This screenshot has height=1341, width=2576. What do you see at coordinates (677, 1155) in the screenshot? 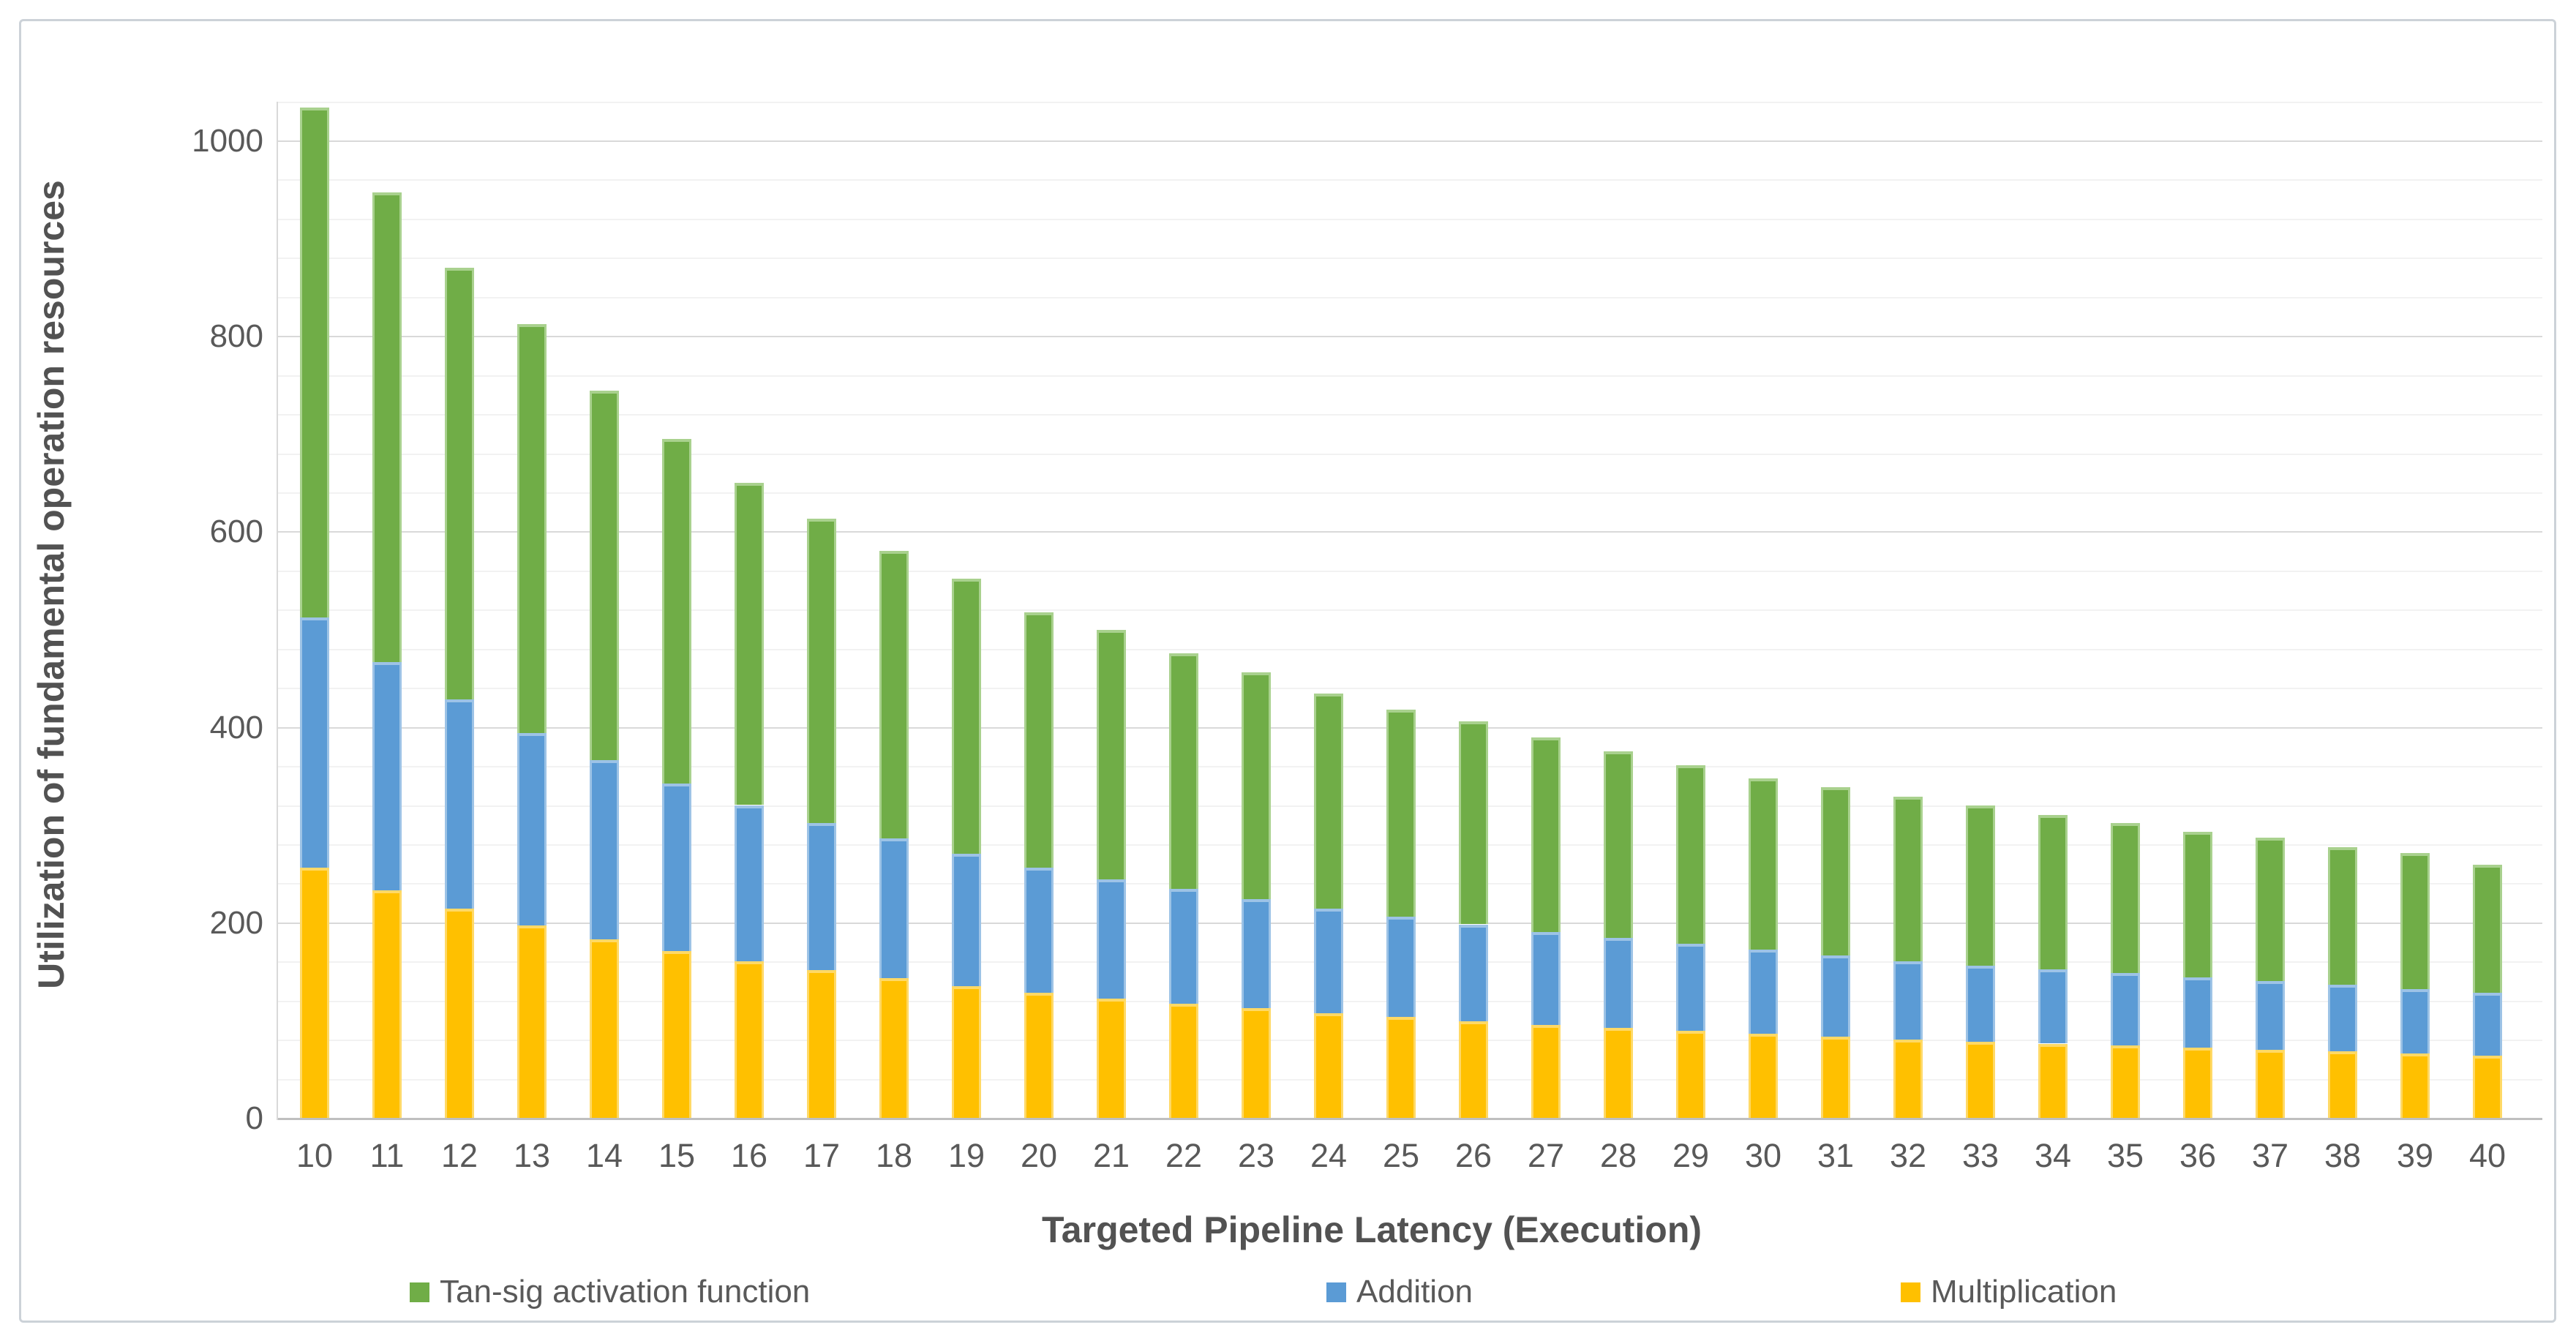
I see `x-tick-label: 15` at bounding box center [677, 1155].